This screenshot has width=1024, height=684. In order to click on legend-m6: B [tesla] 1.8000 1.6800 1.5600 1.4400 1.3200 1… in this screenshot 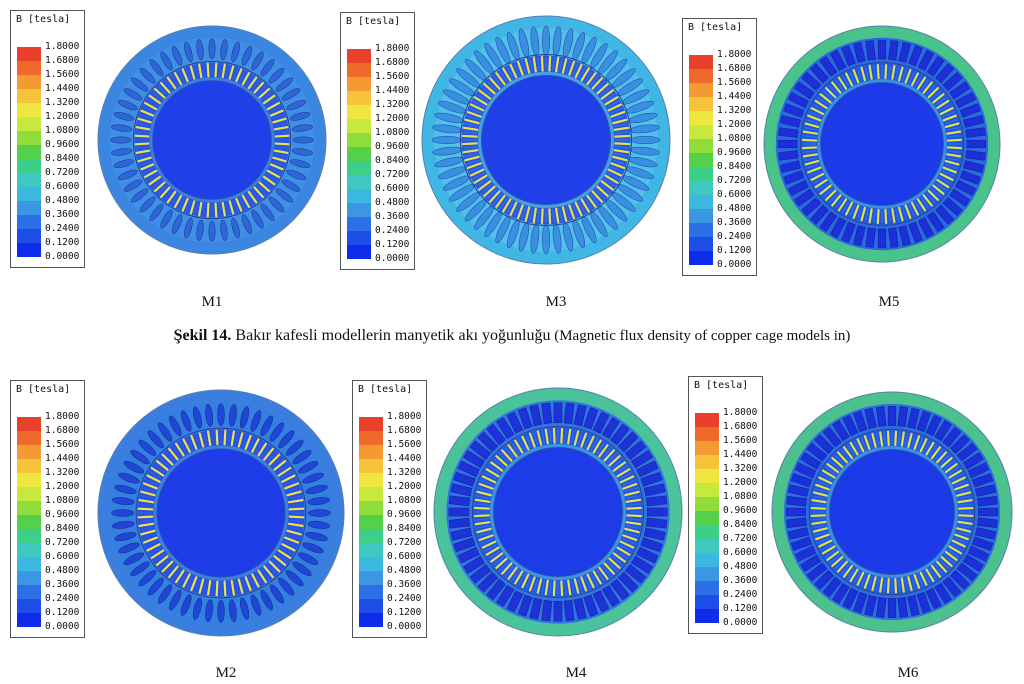, I will do `click(725, 505)`.